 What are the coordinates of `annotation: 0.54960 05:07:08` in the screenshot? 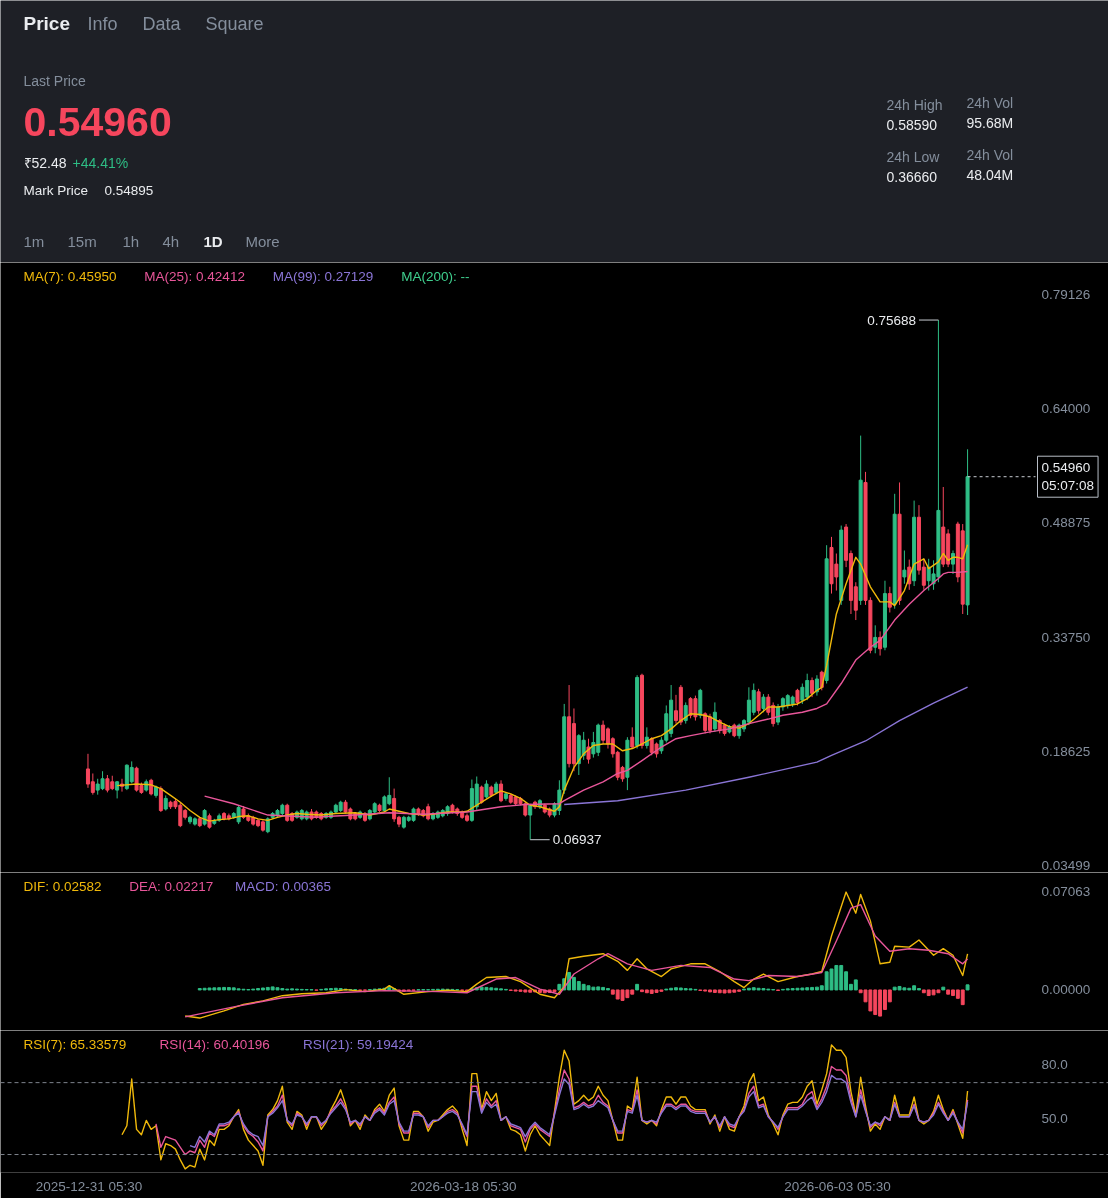 It's located at (1068, 477).